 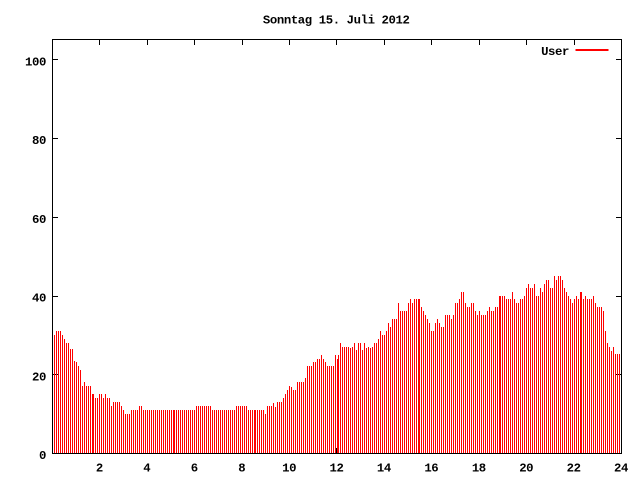 I want to click on svg-text: 24, so click(x=621, y=469).